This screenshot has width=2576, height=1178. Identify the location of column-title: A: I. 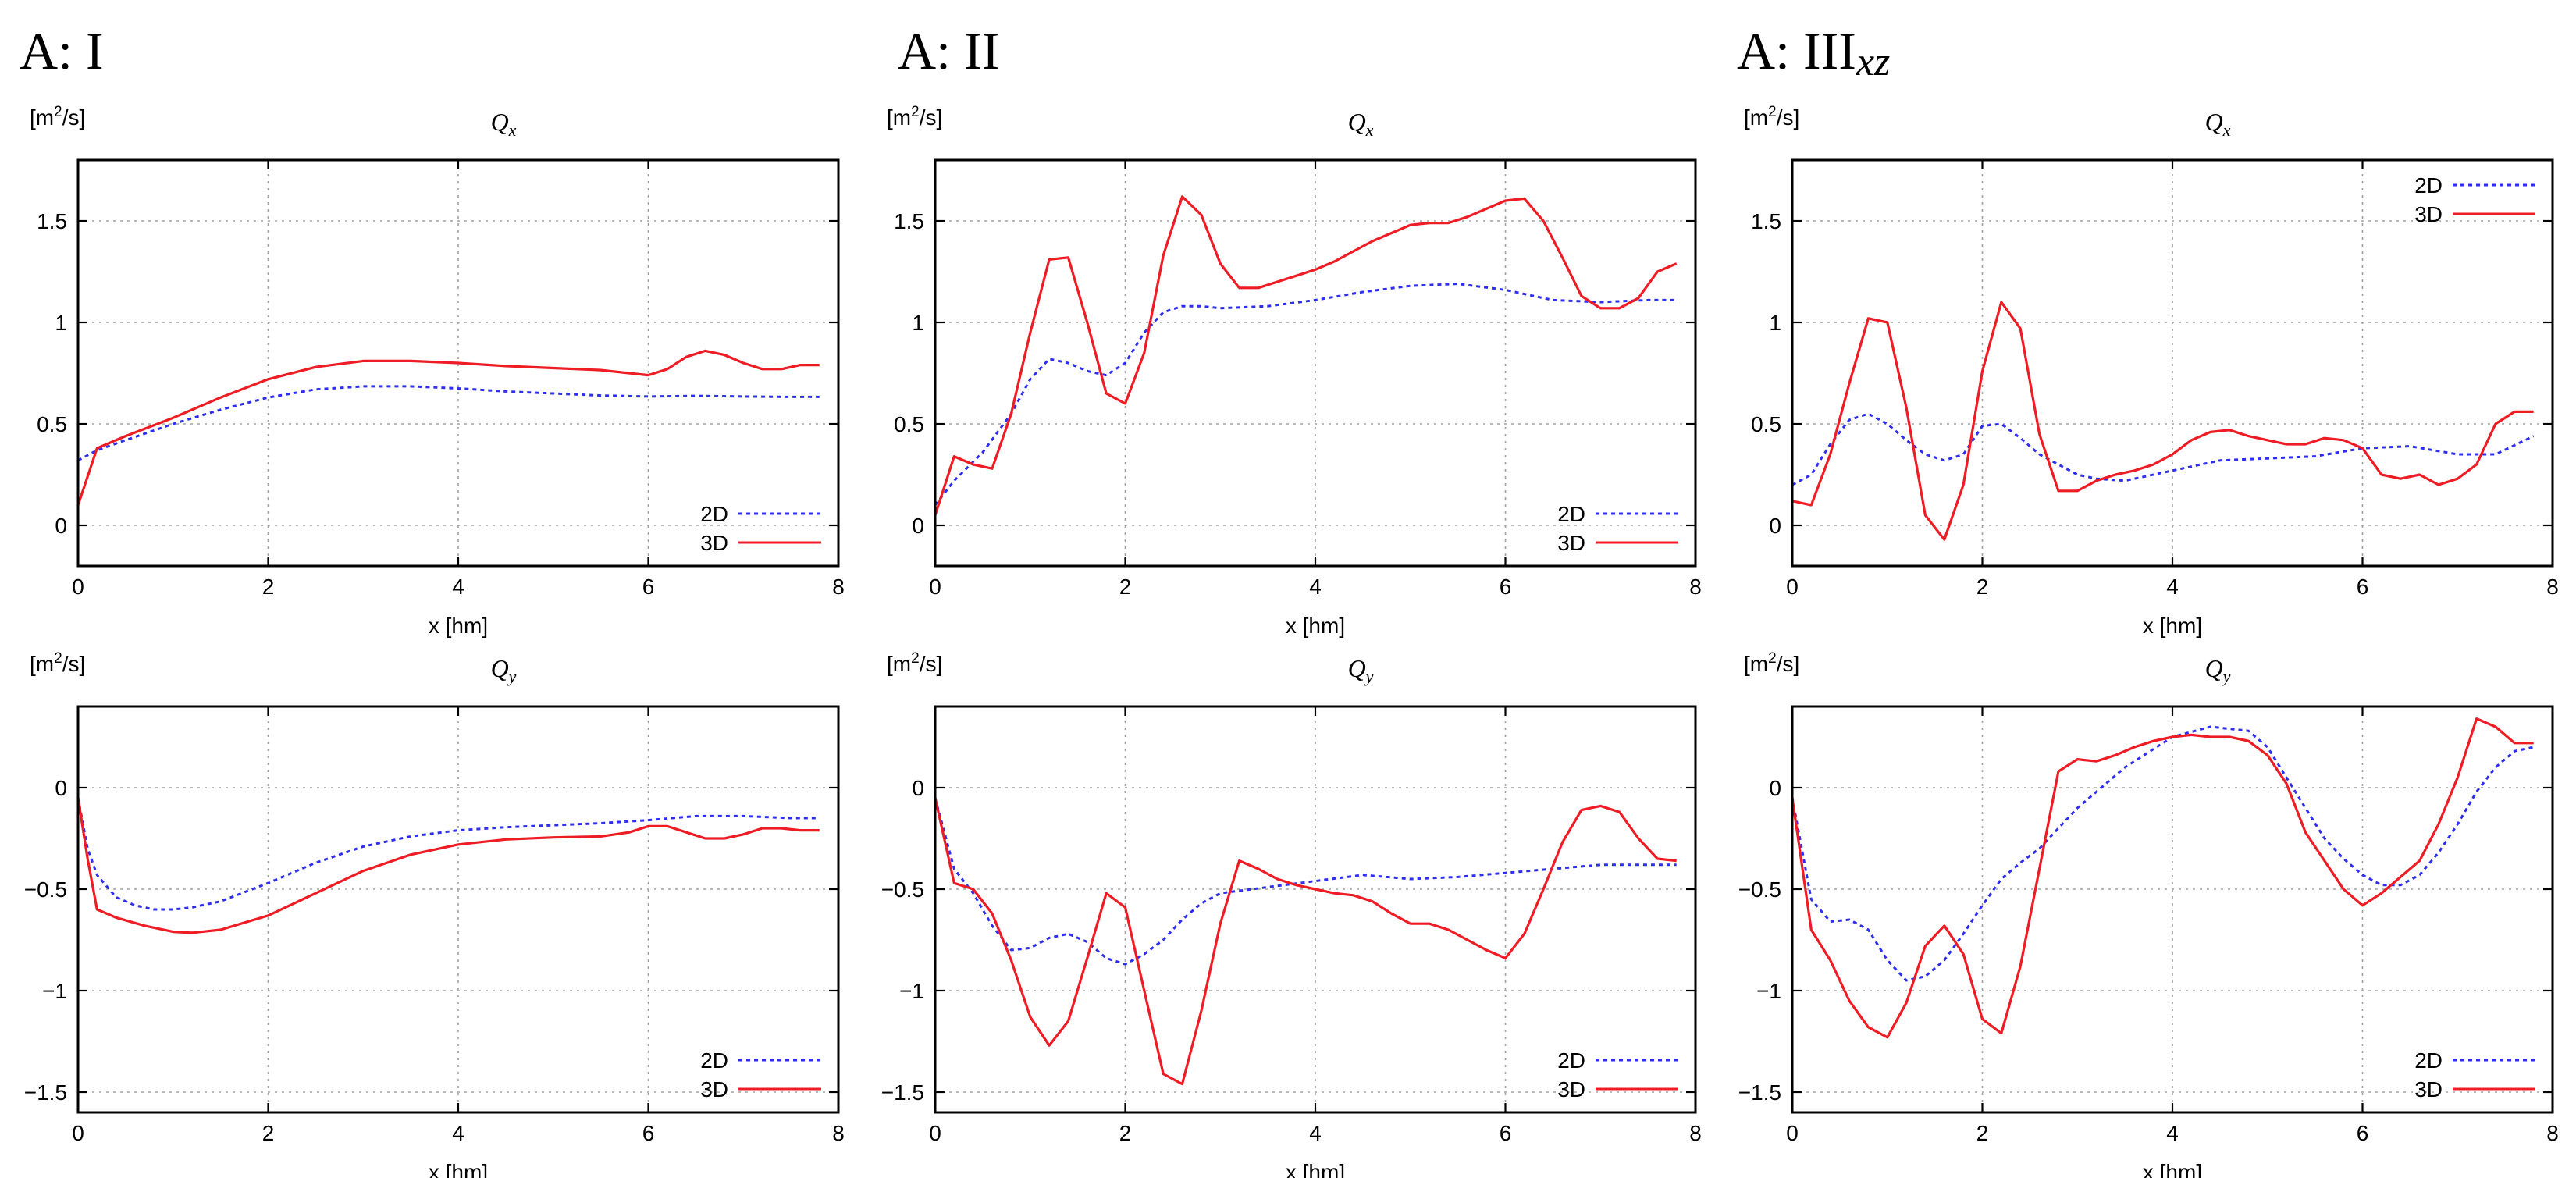
(62, 50).